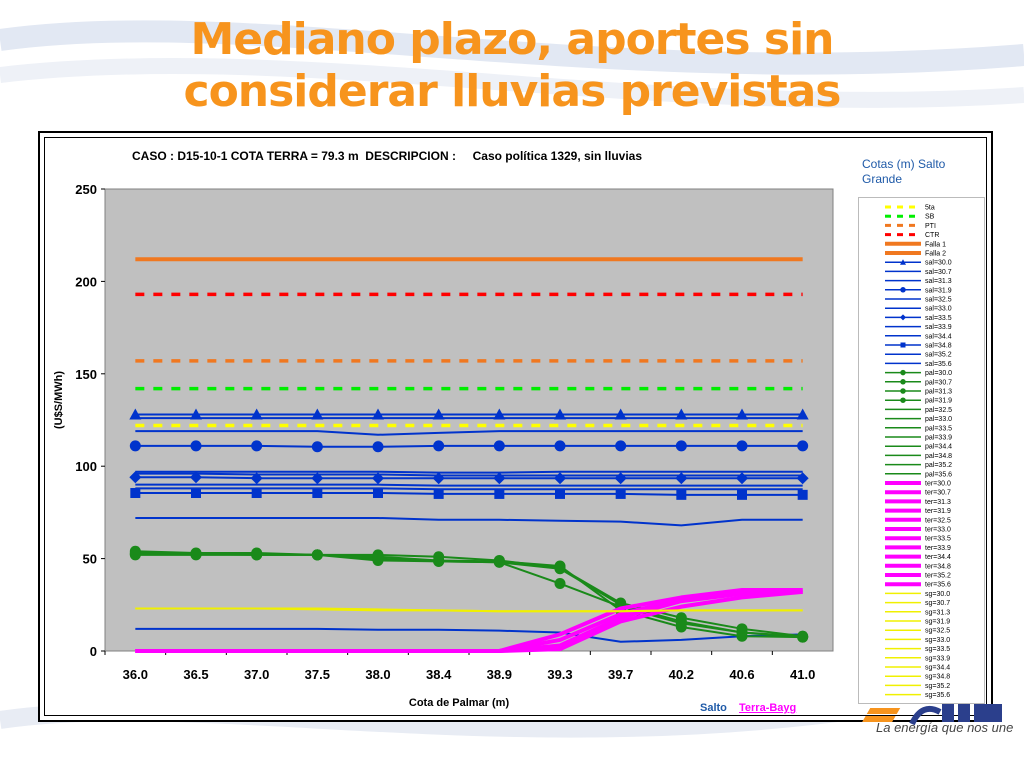 This screenshot has width=1024, height=768. Describe the element at coordinates (938, 566) in the screenshot. I see `legend-label: ter=34.8` at that location.